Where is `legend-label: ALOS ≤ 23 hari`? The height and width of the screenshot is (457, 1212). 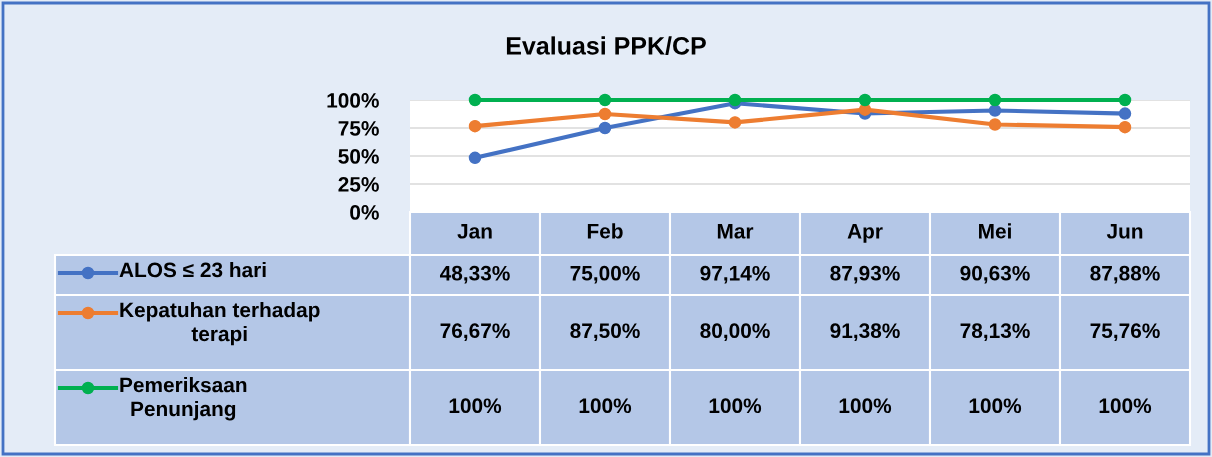 legend-label: ALOS ≤ 23 hari is located at coordinates (192, 270).